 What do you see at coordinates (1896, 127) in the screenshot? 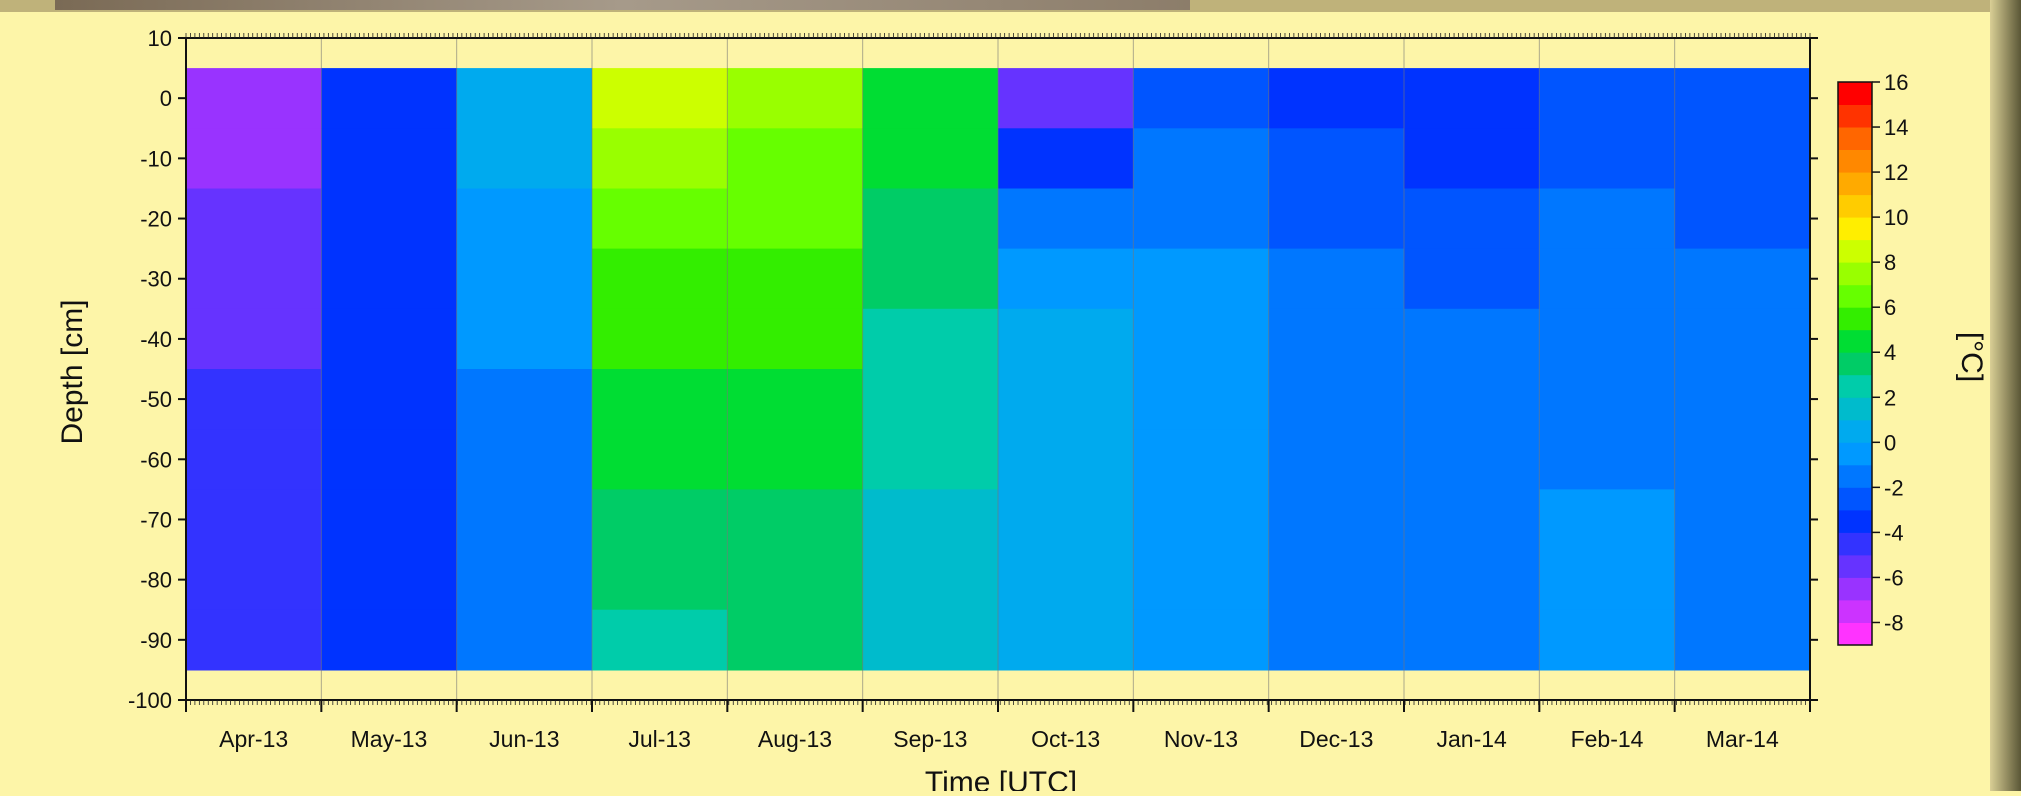
I see `colorbar-tick-label: 14` at bounding box center [1896, 127].